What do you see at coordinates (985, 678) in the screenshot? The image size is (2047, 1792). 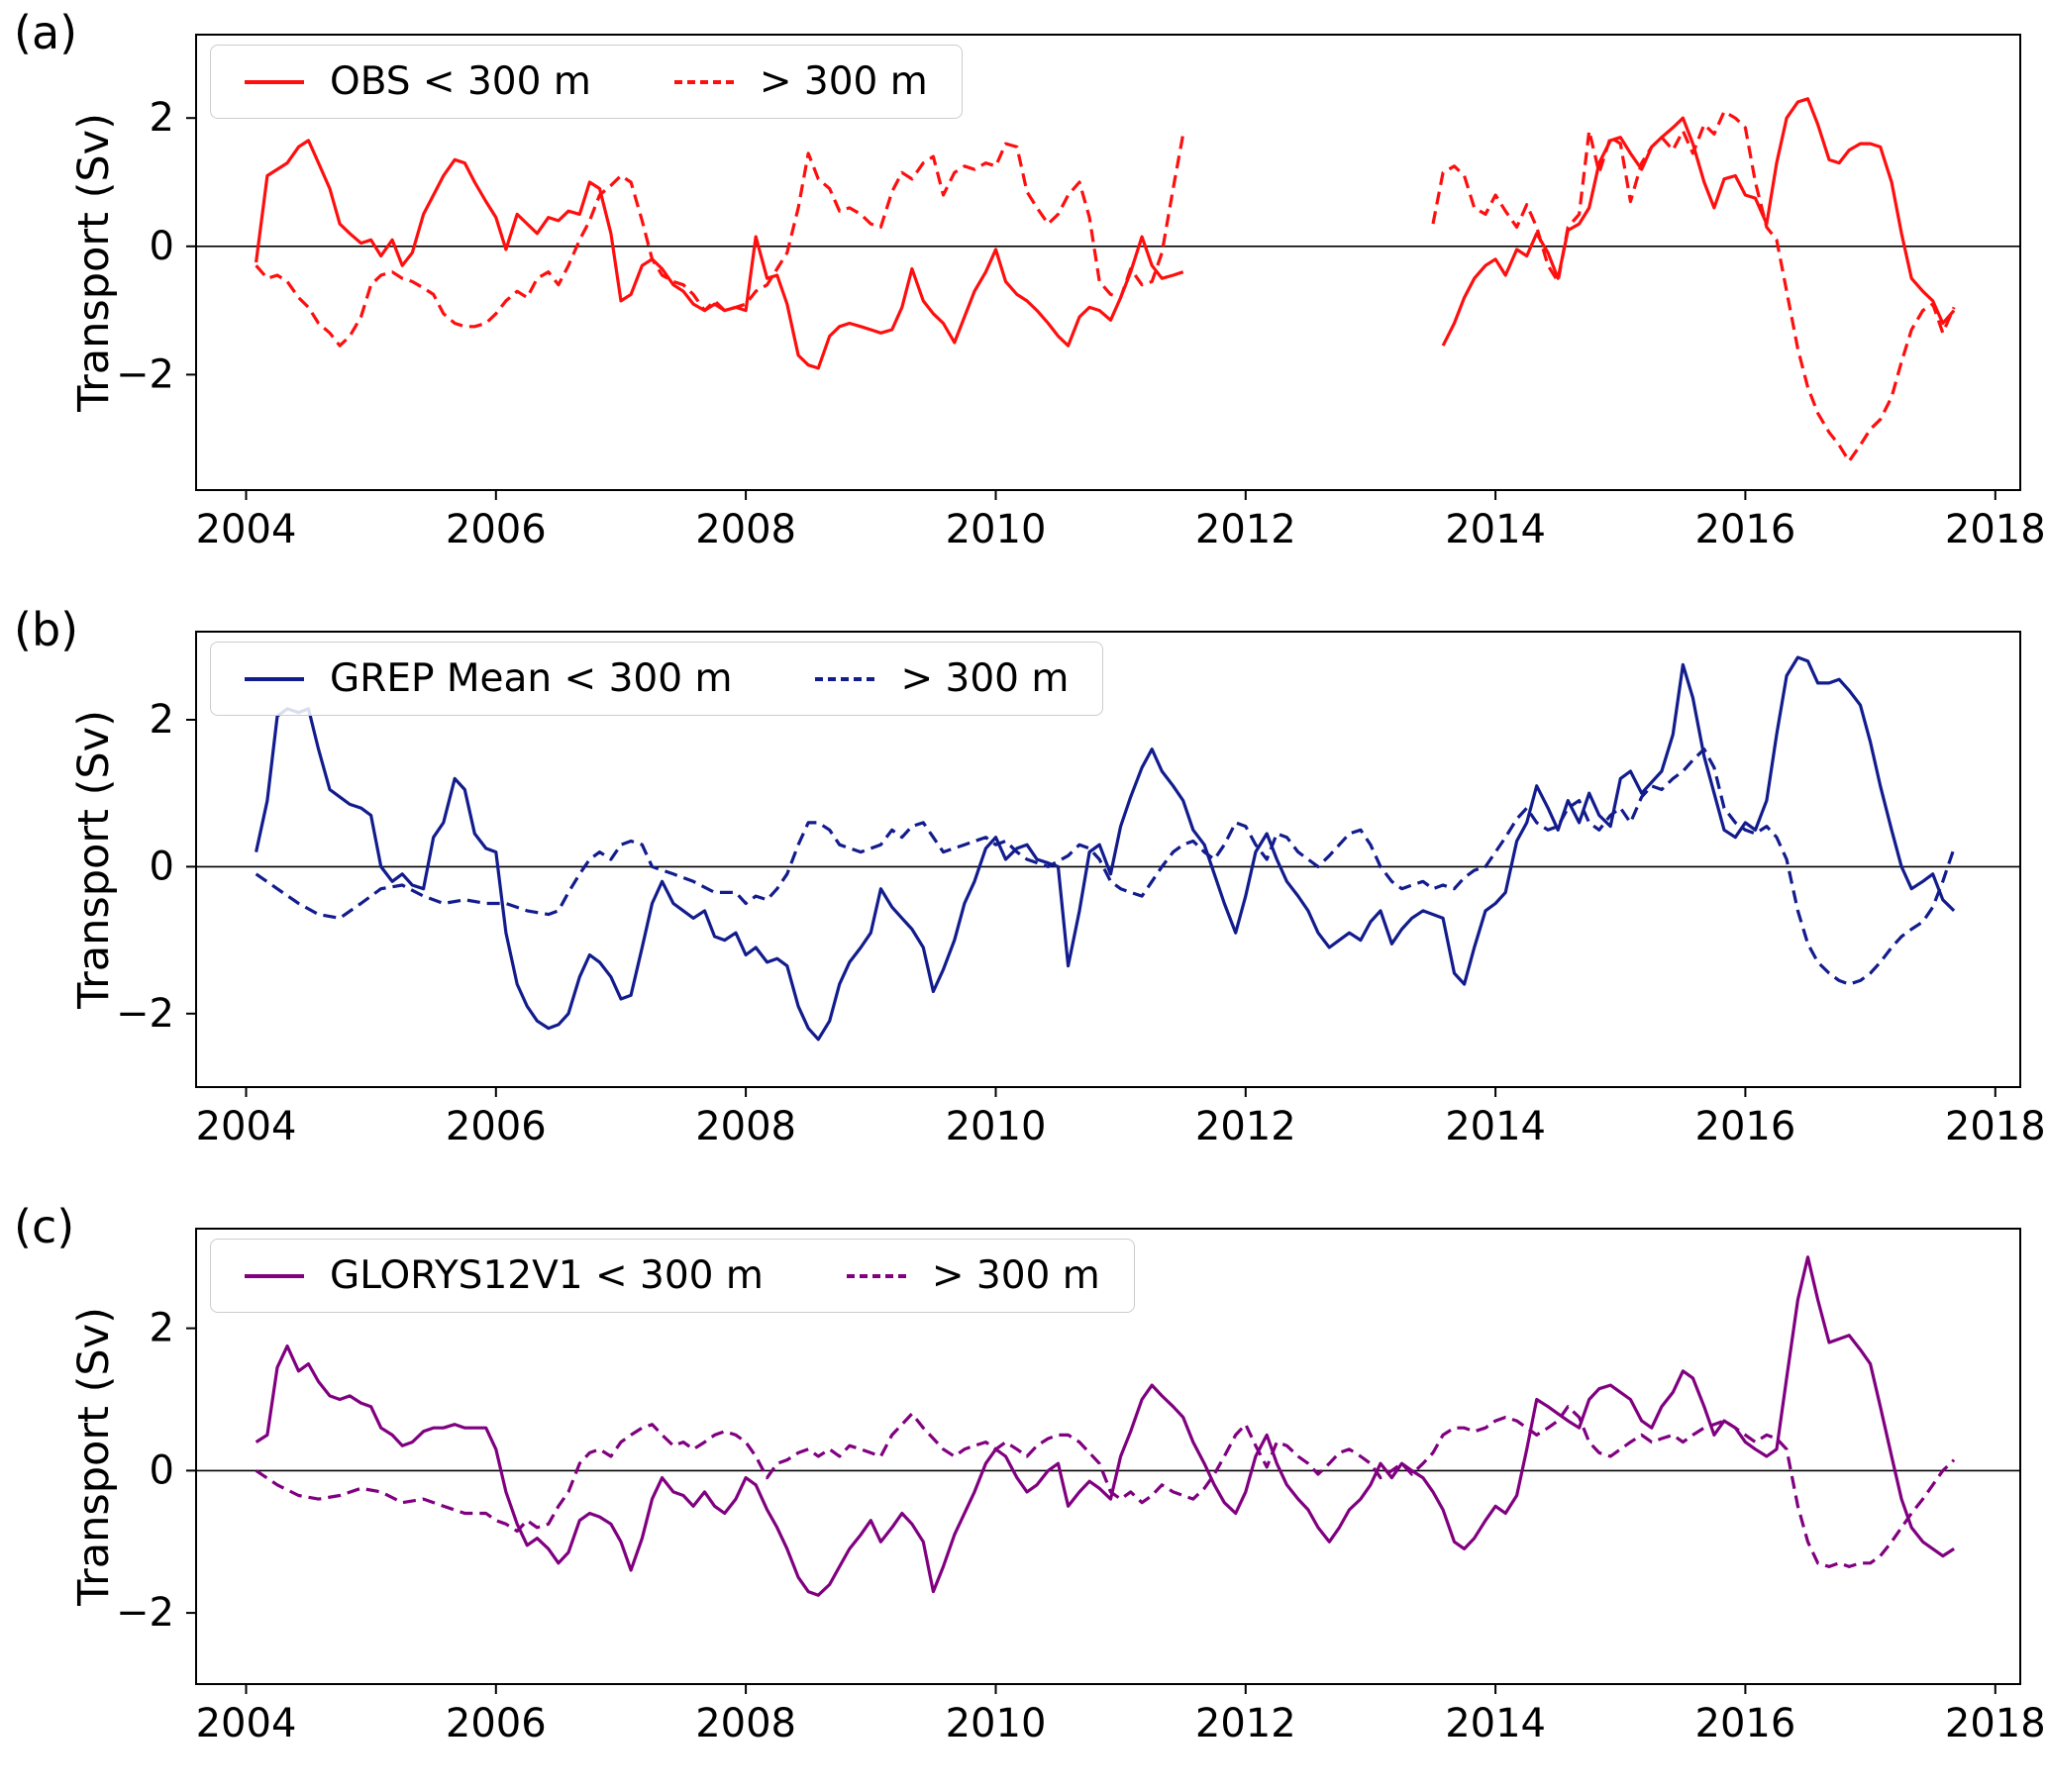 I see `legend-label-grep-lower: > 300 m` at bounding box center [985, 678].